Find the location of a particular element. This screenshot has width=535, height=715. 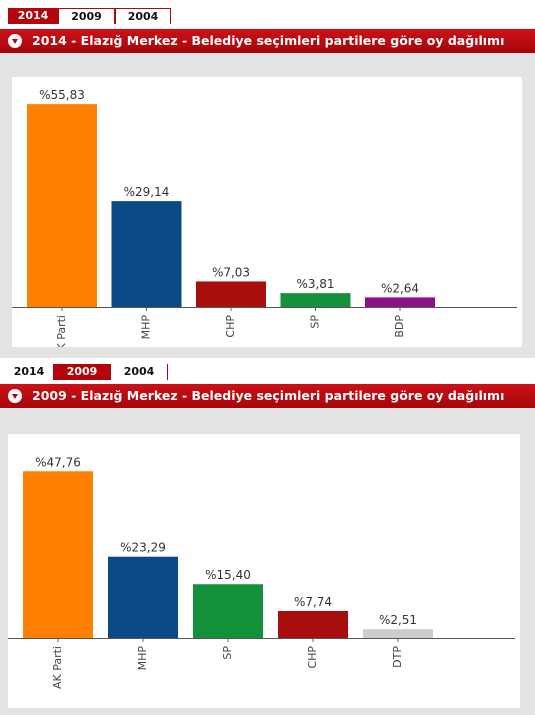

category-label: BDP is located at coordinates (399, 326).